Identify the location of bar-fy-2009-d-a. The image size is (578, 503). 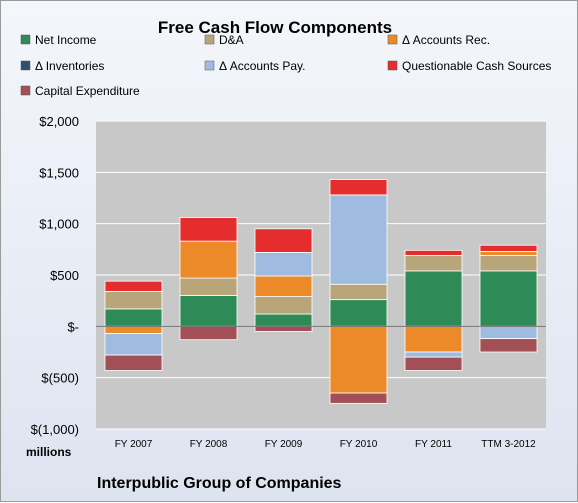
(283, 305).